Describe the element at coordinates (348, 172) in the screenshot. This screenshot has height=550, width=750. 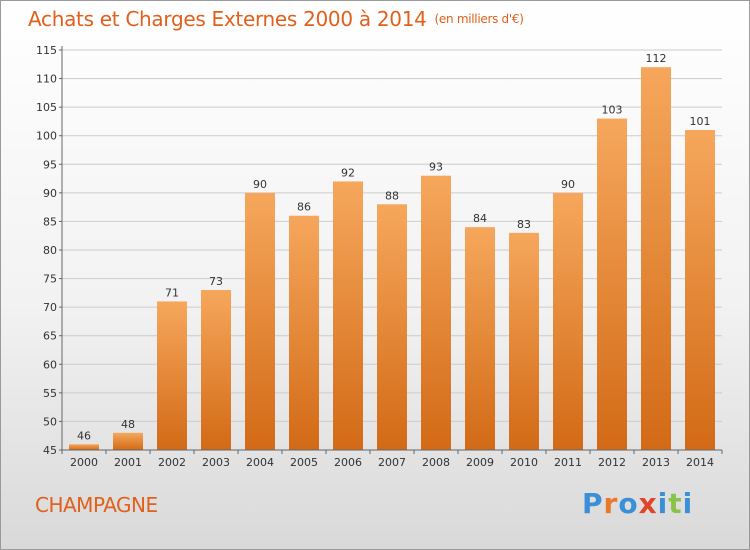
I see `data-label: 92` at that location.